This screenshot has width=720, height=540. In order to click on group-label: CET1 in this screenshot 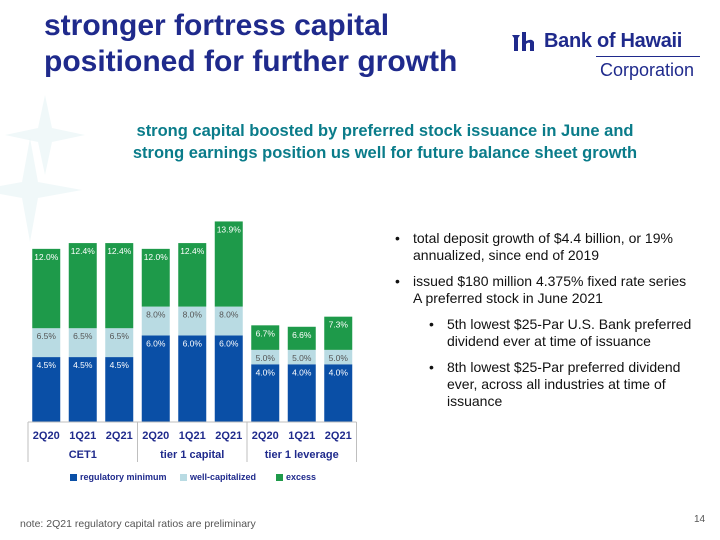, I will do `click(83, 455)`.